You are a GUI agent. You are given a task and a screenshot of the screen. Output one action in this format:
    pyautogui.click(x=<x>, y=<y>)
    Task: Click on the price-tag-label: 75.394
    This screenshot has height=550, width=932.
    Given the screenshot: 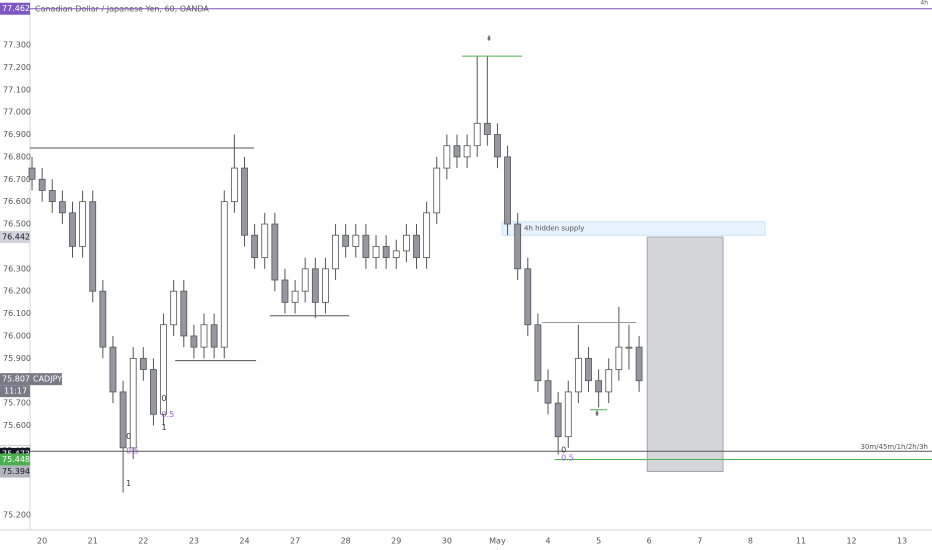 What is the action you would take?
    pyautogui.click(x=16, y=471)
    